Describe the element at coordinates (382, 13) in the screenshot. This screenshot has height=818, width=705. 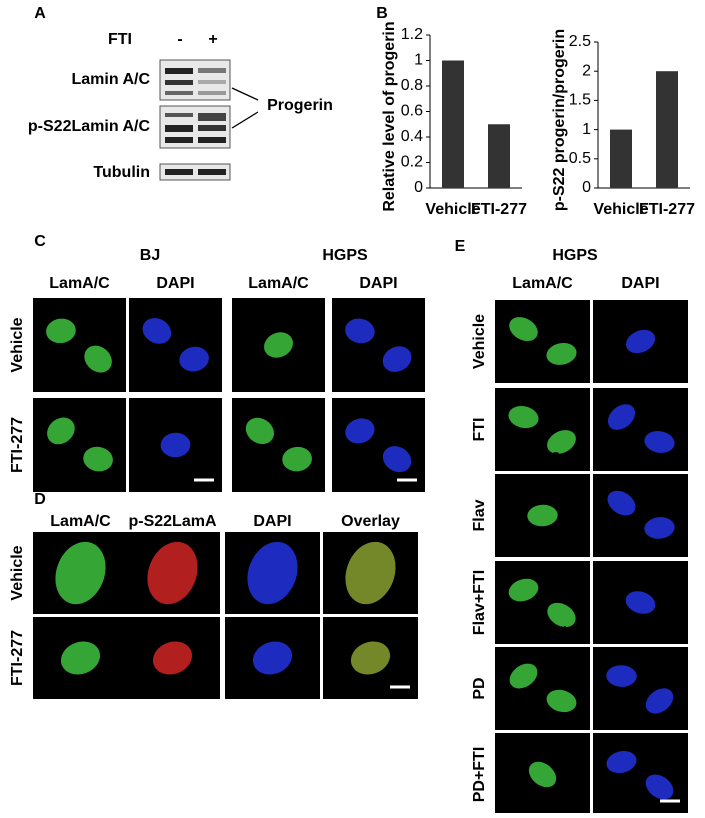
I see `panel-label: B` at that location.